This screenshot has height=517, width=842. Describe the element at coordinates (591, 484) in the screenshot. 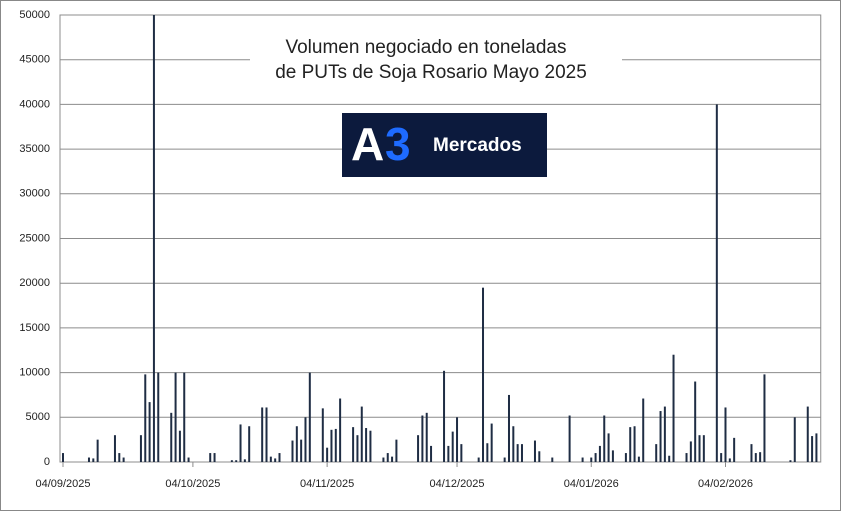

I see `x-tick-label: 04/01/2026` at that location.